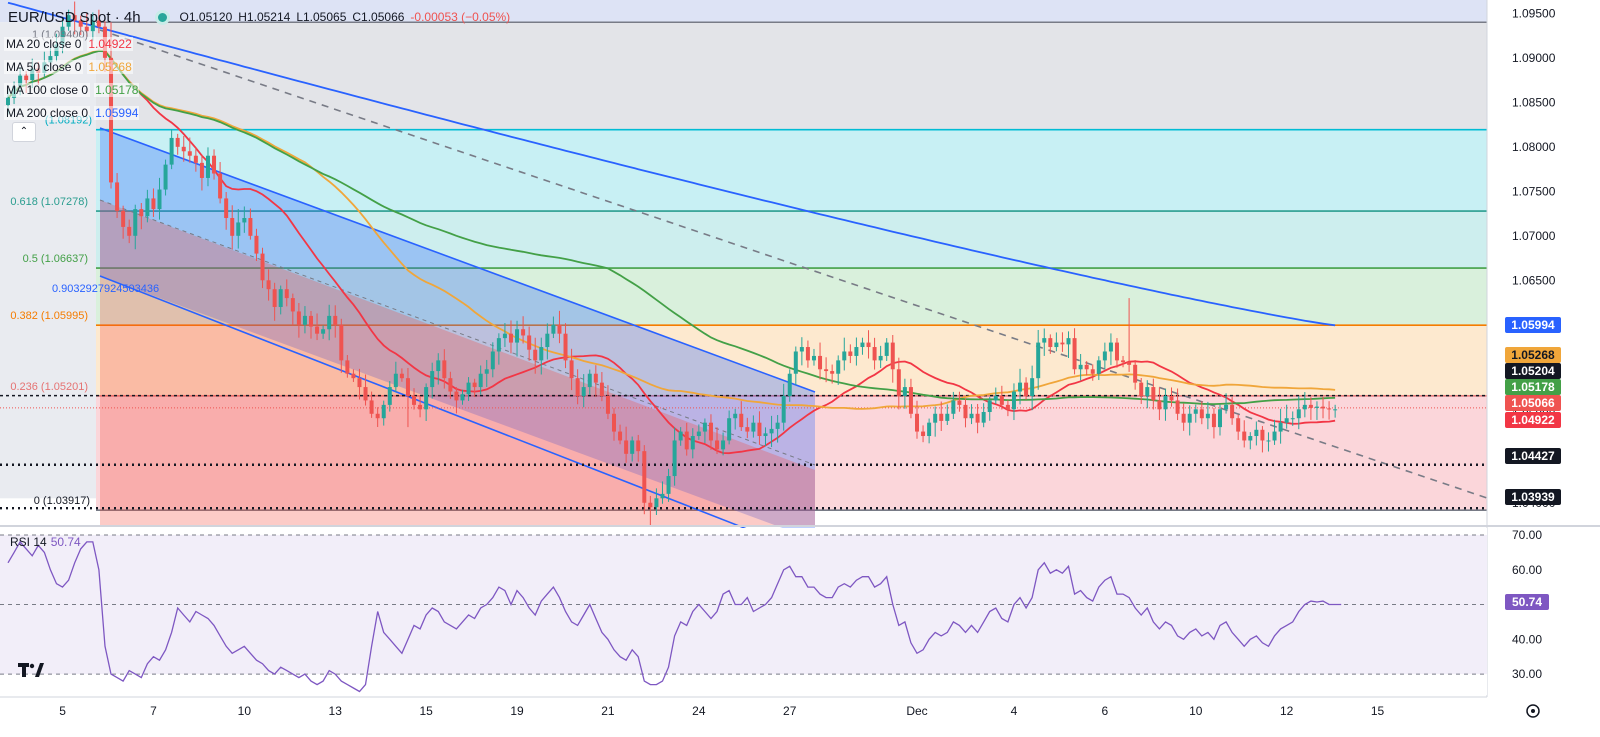 The width and height of the screenshot is (1600, 737). I want to click on price-badge-1: 1.05268, so click(1533, 355).